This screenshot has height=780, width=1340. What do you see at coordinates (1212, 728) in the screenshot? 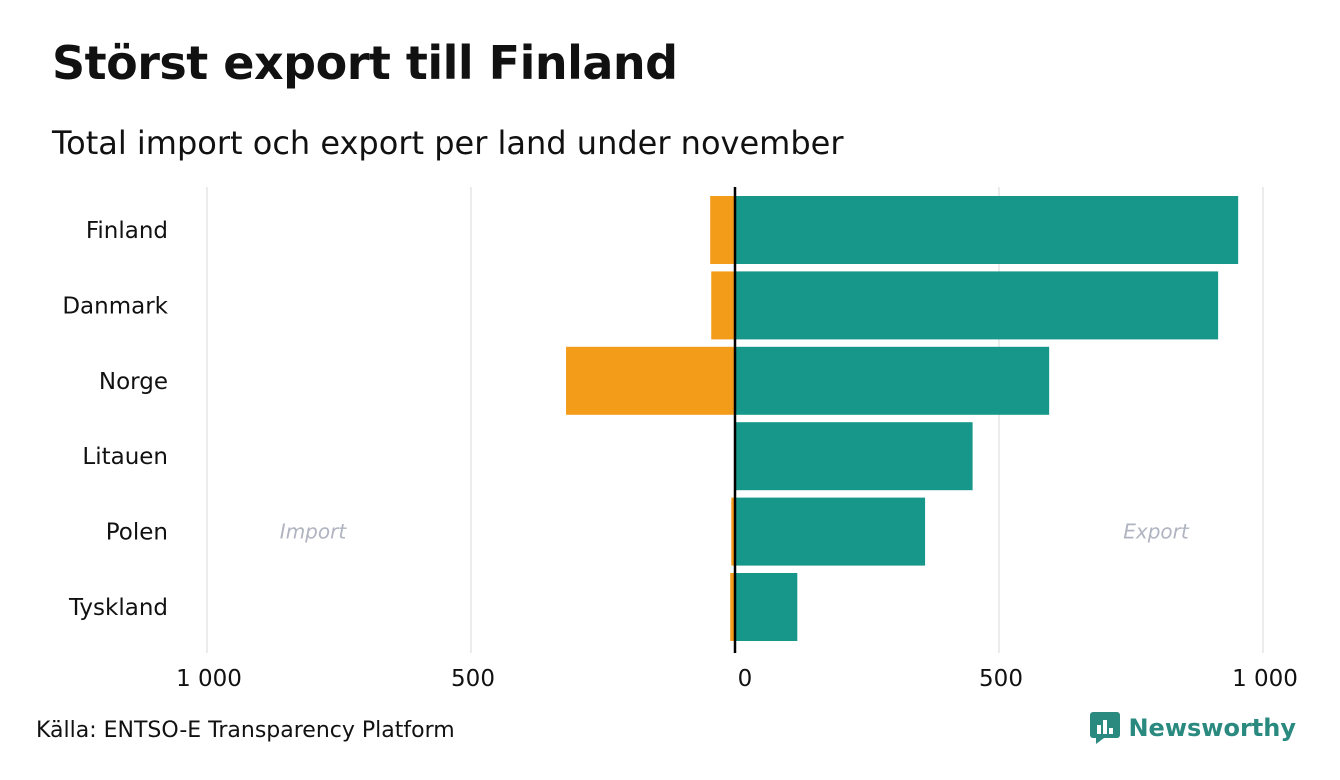
I see `brand-name: Newsworthy` at bounding box center [1212, 728].